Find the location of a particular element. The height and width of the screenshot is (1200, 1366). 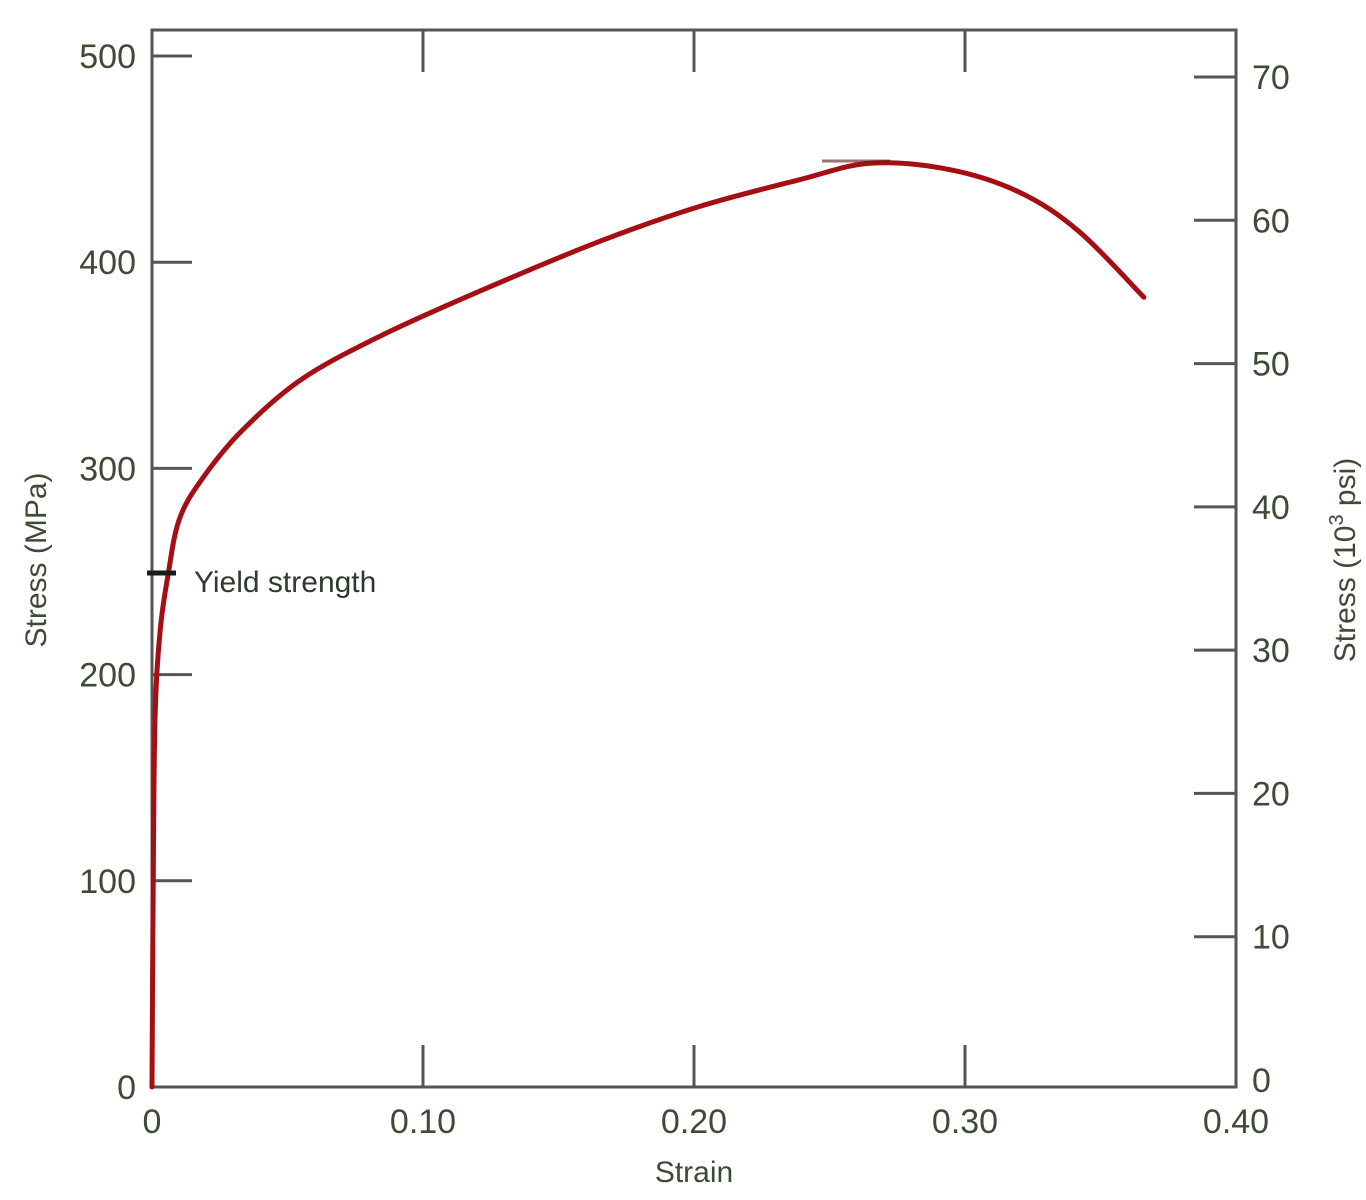

x-tick-label: 0.10 is located at coordinates (423, 1122).